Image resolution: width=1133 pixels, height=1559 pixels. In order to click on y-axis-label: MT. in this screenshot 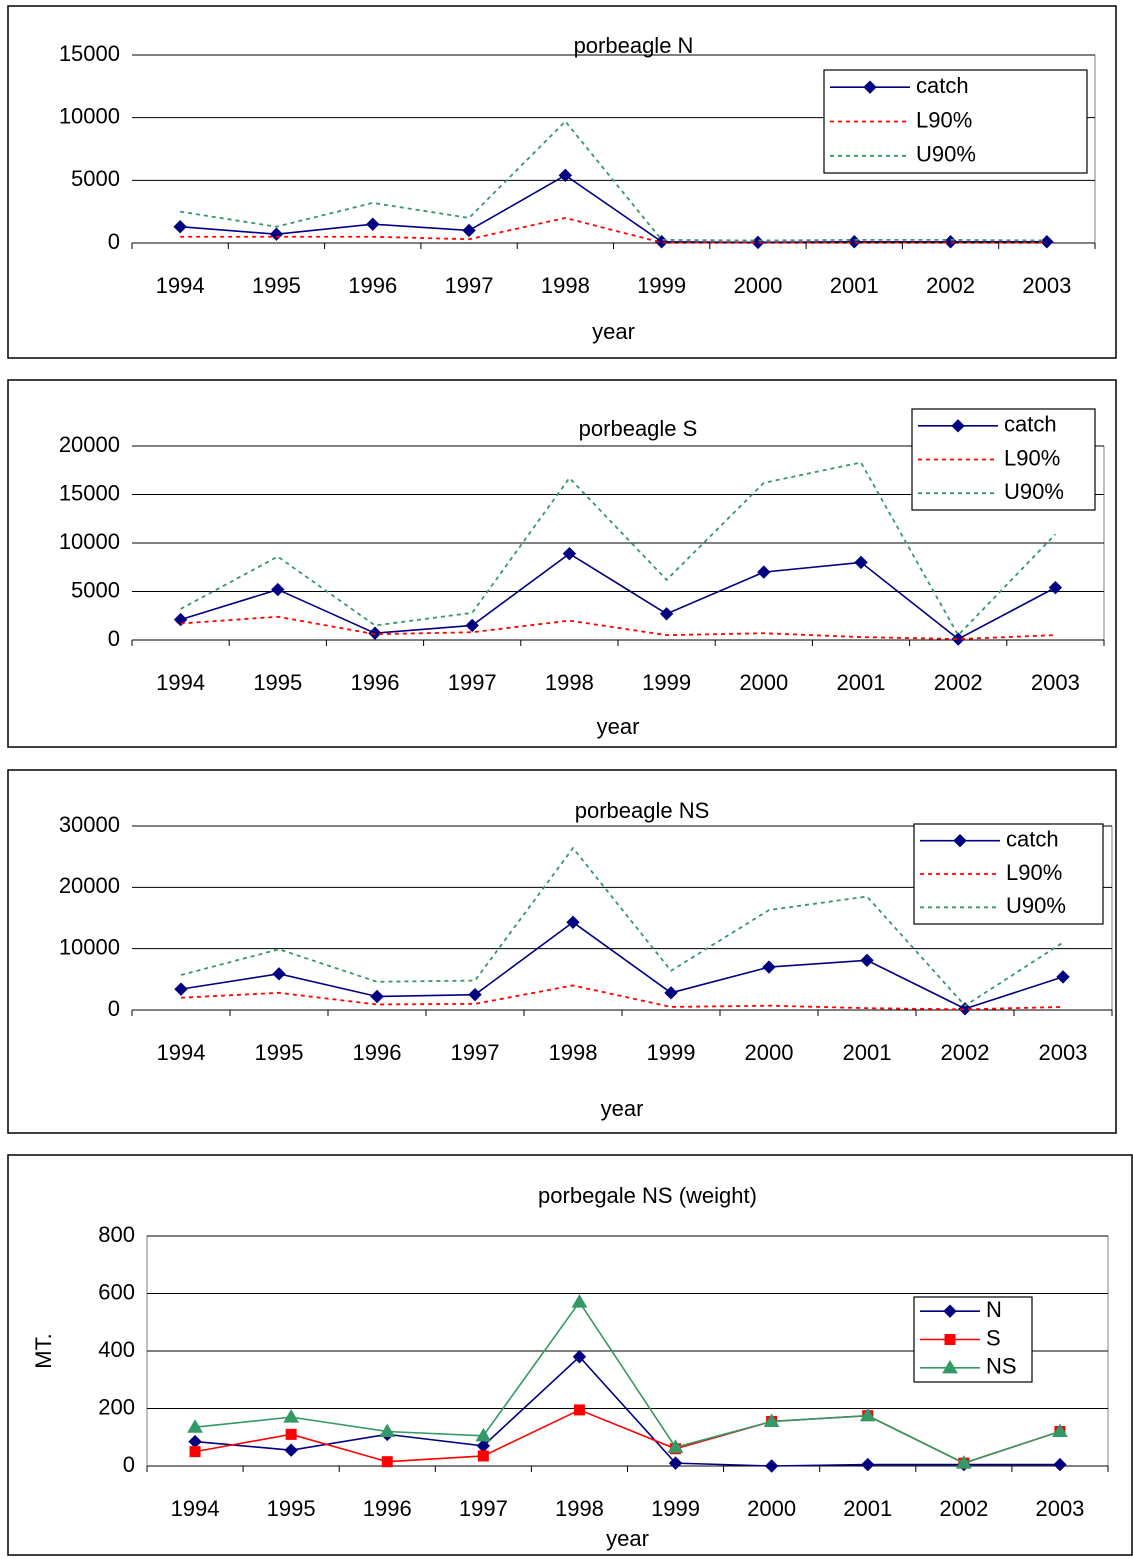, I will do `click(43, 1350)`.